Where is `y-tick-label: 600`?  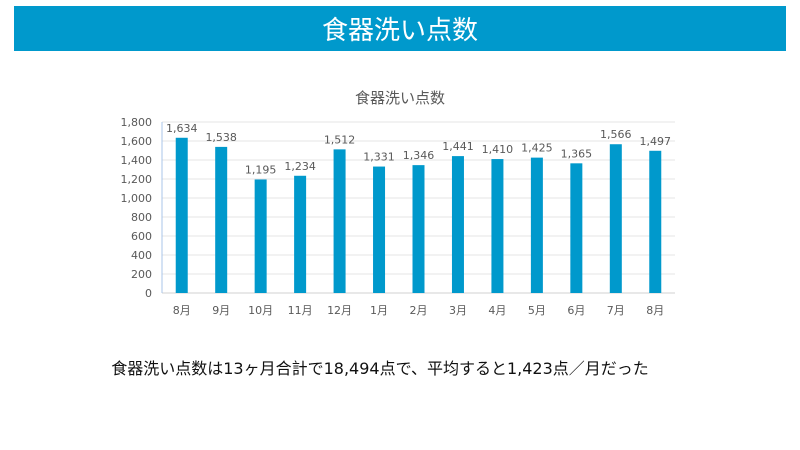 y-tick-label: 600 is located at coordinates (141, 236).